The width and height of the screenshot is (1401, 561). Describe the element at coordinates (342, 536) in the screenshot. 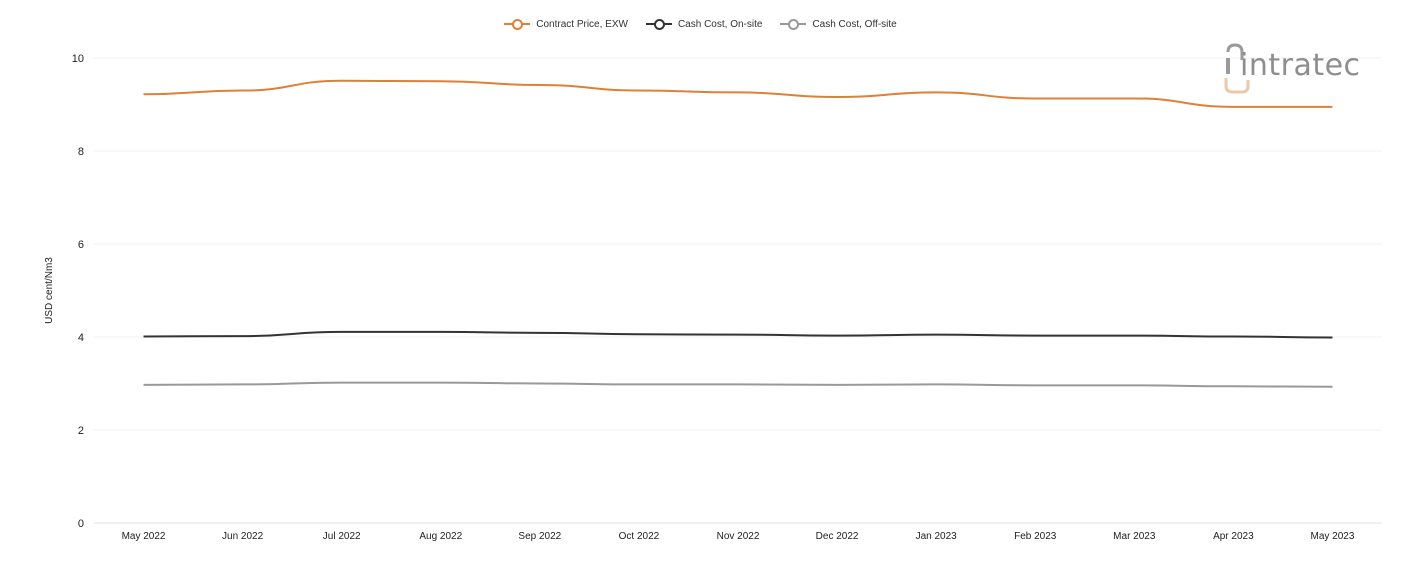

I see `x-tick-label: Jul 2022` at that location.